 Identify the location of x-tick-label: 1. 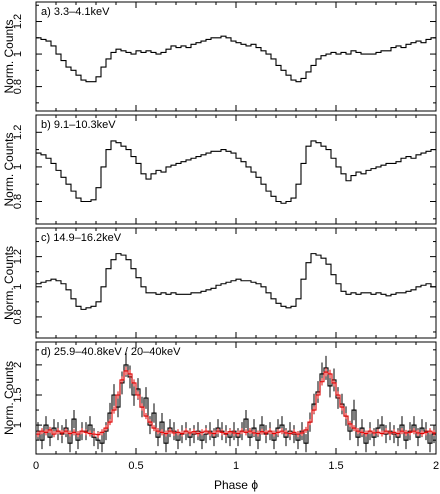
(236, 466).